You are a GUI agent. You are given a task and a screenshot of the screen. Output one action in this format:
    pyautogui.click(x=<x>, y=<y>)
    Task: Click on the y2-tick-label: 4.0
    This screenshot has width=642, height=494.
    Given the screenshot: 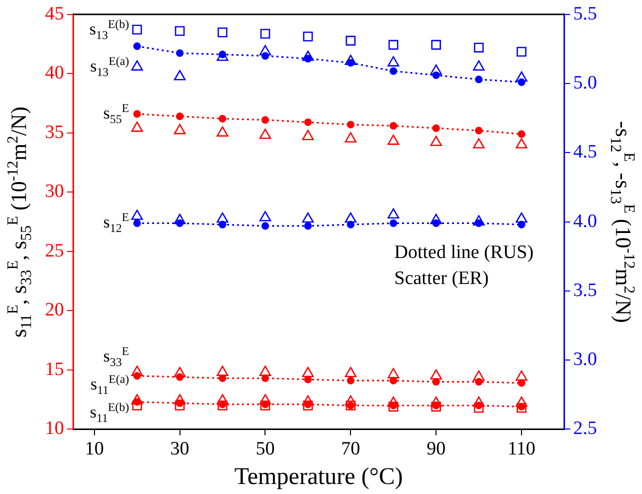 What is the action you would take?
    pyautogui.click(x=585, y=221)
    